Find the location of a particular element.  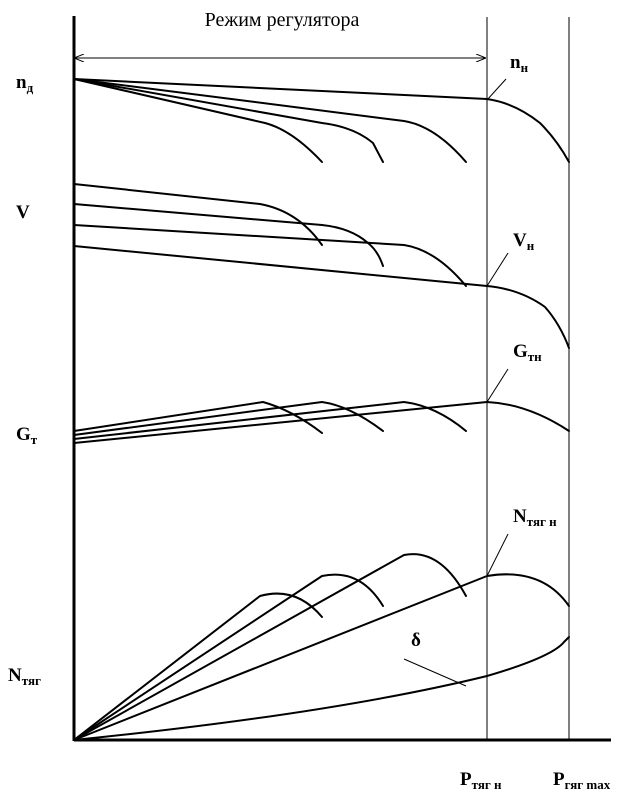

g-curves is located at coordinates (321, 422).